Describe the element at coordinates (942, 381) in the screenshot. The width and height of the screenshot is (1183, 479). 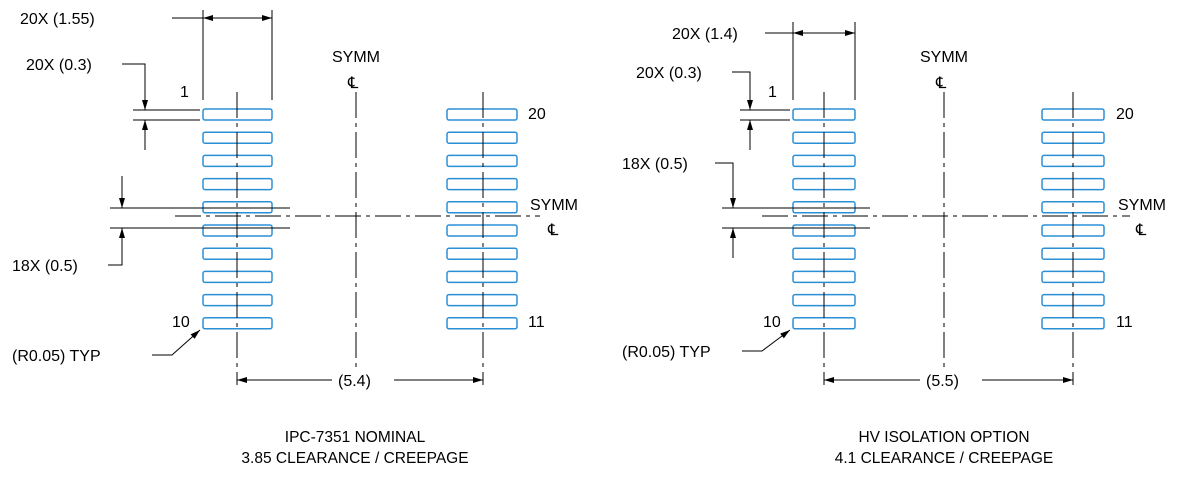
I see `right-row-span-label: (5.5)` at that location.